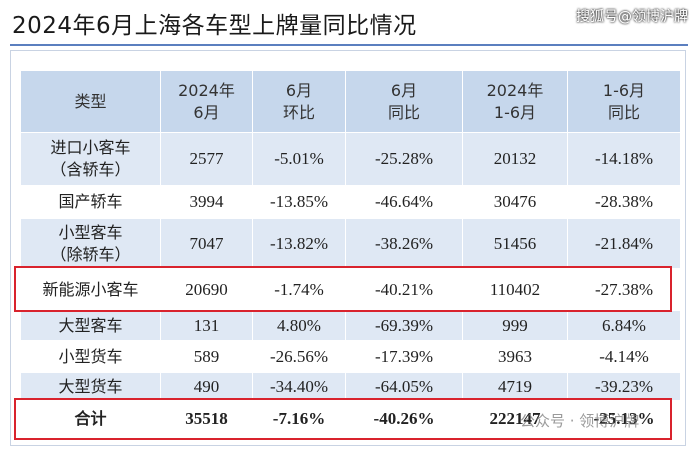 Image resolution: width=698 pixels, height=452 pixels. I want to click on table-cell: 51456, so click(515, 243).